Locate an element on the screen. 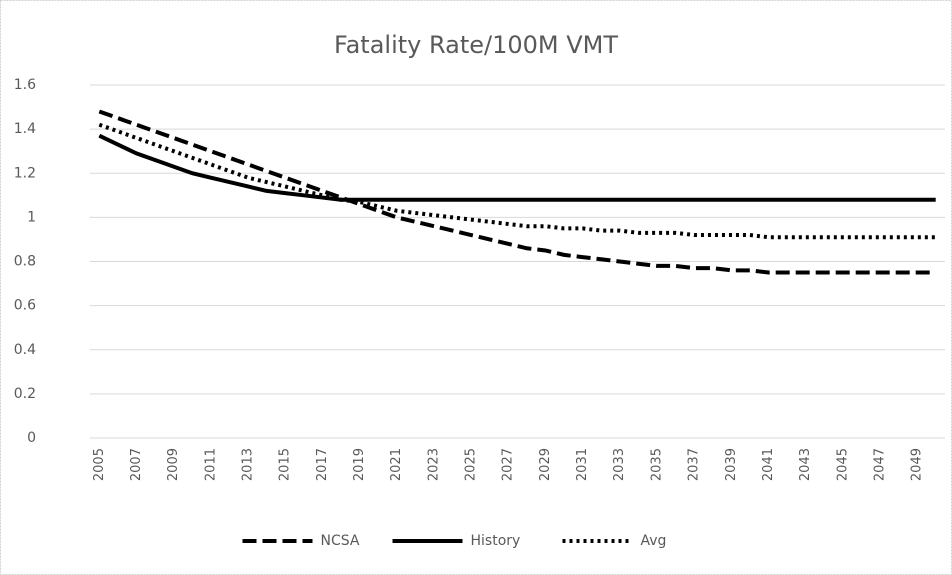  y-tick-label: 0.4 is located at coordinates (25, 350).